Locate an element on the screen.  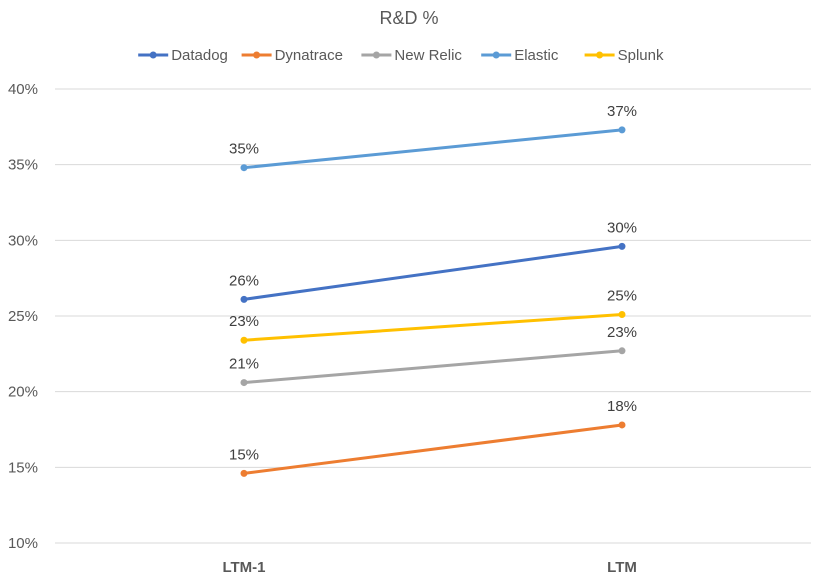
legend-item: Elastic is located at coordinates (520, 55).